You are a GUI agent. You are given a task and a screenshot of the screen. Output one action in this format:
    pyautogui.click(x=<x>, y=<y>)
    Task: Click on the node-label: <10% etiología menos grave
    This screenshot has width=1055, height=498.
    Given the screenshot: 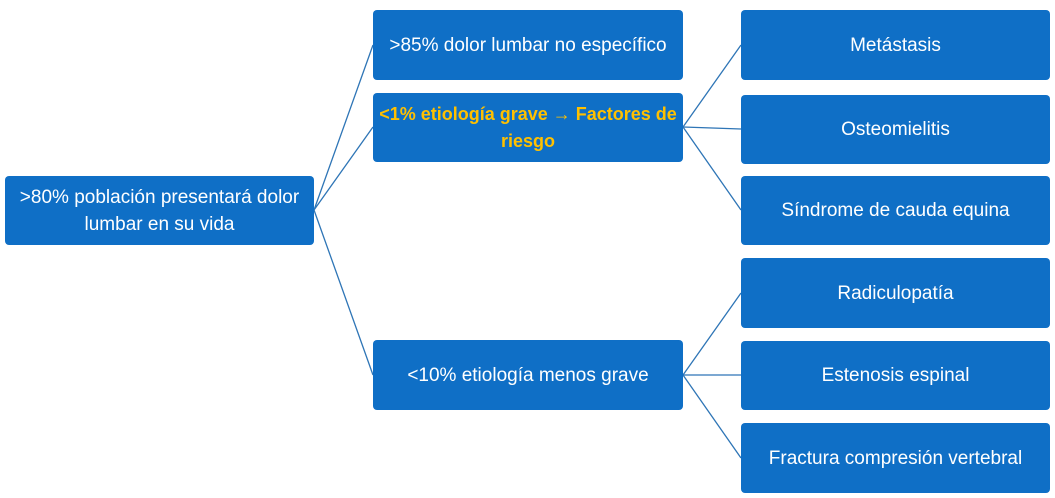 What is the action you would take?
    pyautogui.click(x=528, y=375)
    